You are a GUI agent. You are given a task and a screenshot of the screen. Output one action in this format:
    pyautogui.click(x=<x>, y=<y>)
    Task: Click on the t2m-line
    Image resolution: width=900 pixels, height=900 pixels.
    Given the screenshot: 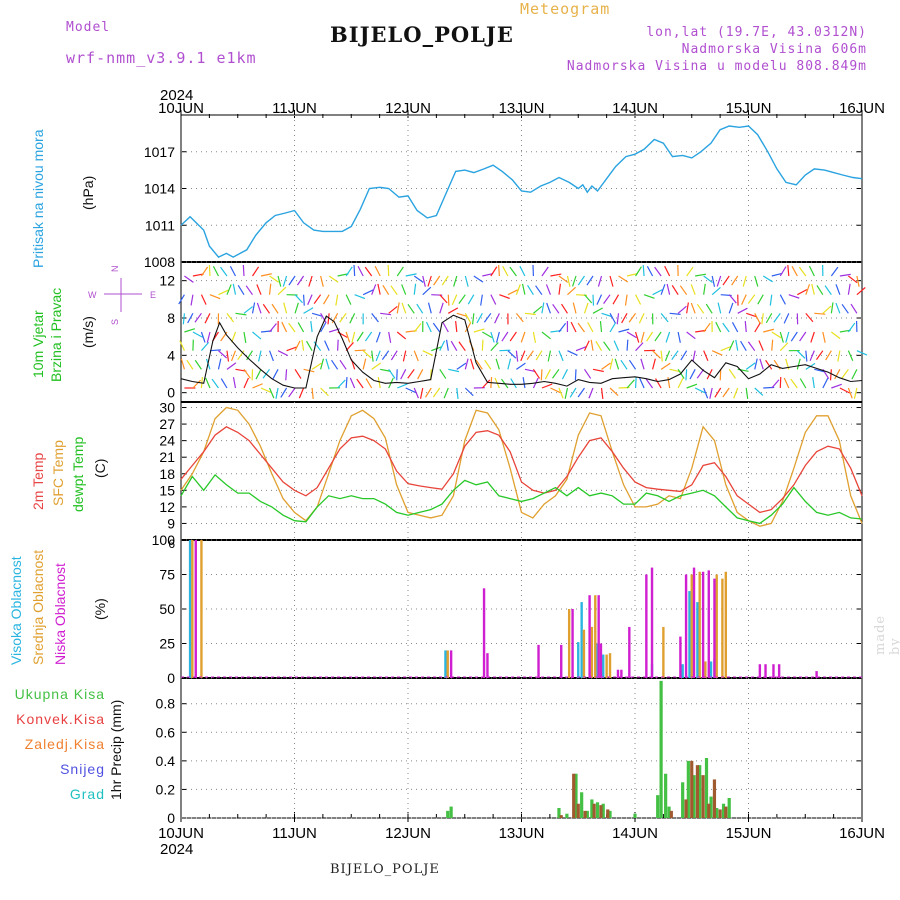 What is the action you would take?
    pyautogui.click(x=521, y=470)
    